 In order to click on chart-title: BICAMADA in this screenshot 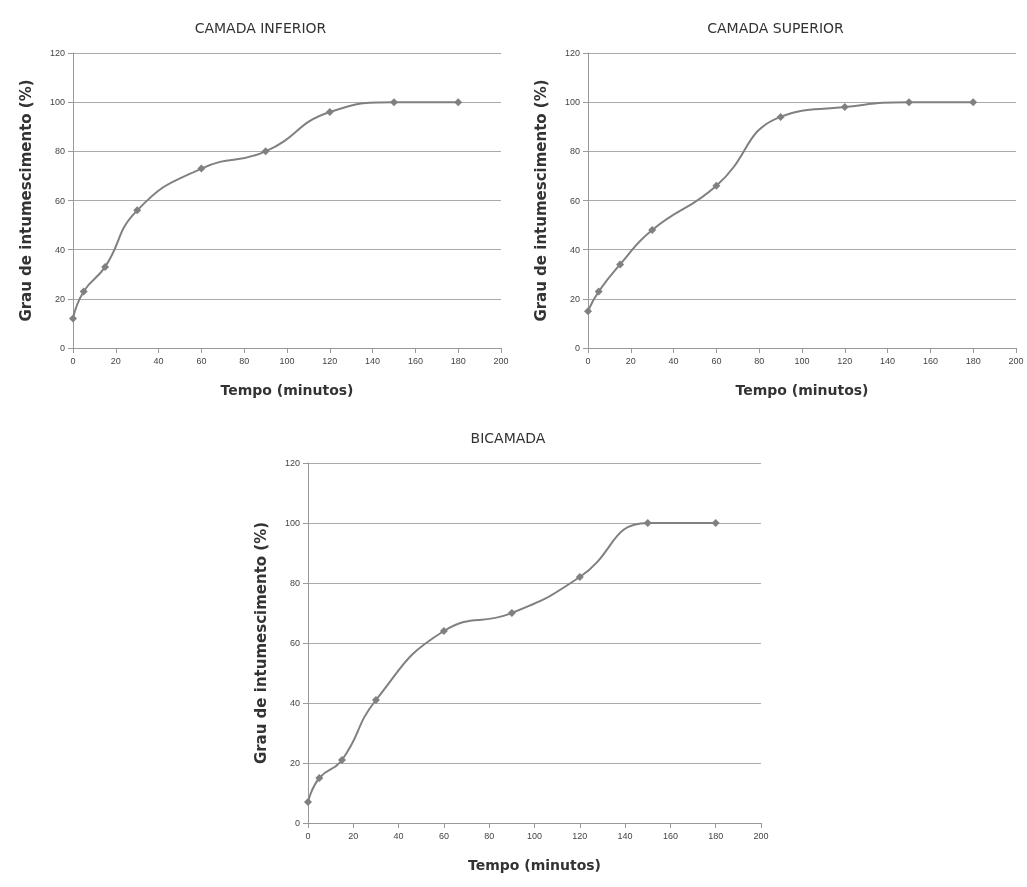, I will do `click(508, 438)`.